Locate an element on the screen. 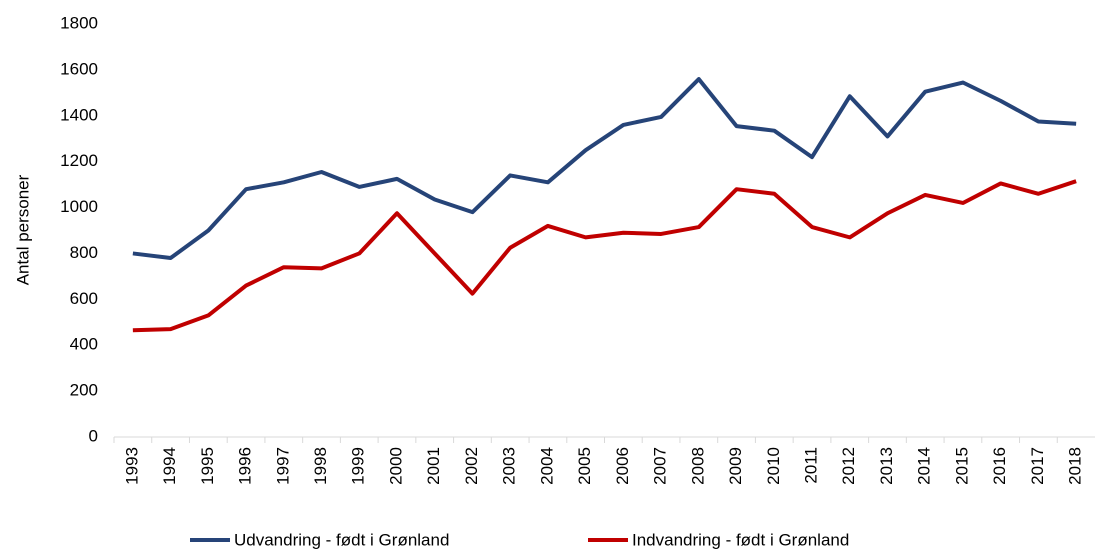  x-tick-label: 1999 is located at coordinates (358, 466).